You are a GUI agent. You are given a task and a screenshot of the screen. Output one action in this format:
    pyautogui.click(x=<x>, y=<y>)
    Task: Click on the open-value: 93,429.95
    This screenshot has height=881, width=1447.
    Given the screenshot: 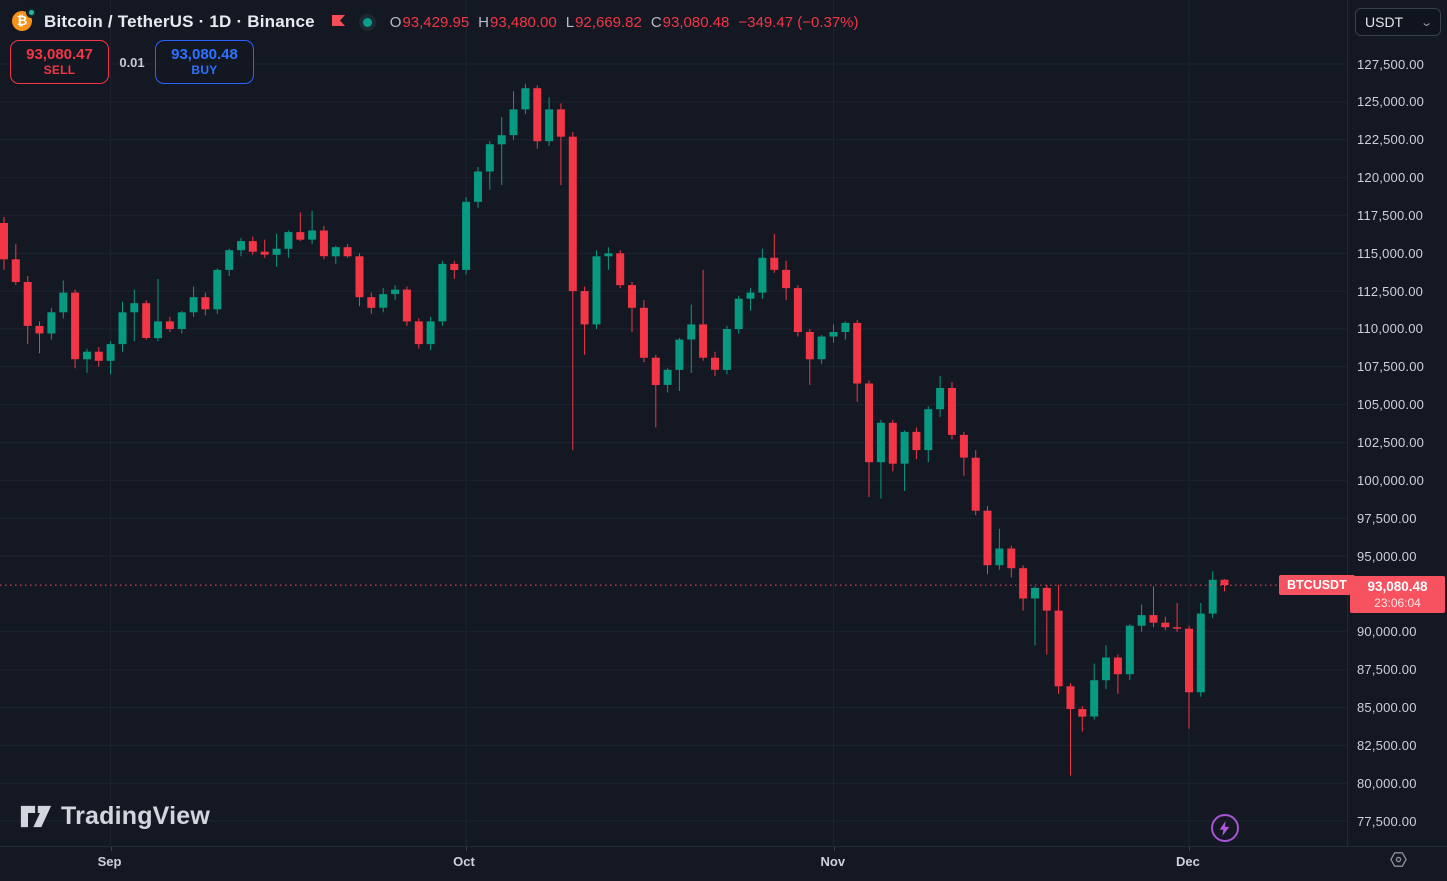 What is the action you would take?
    pyautogui.click(x=436, y=22)
    